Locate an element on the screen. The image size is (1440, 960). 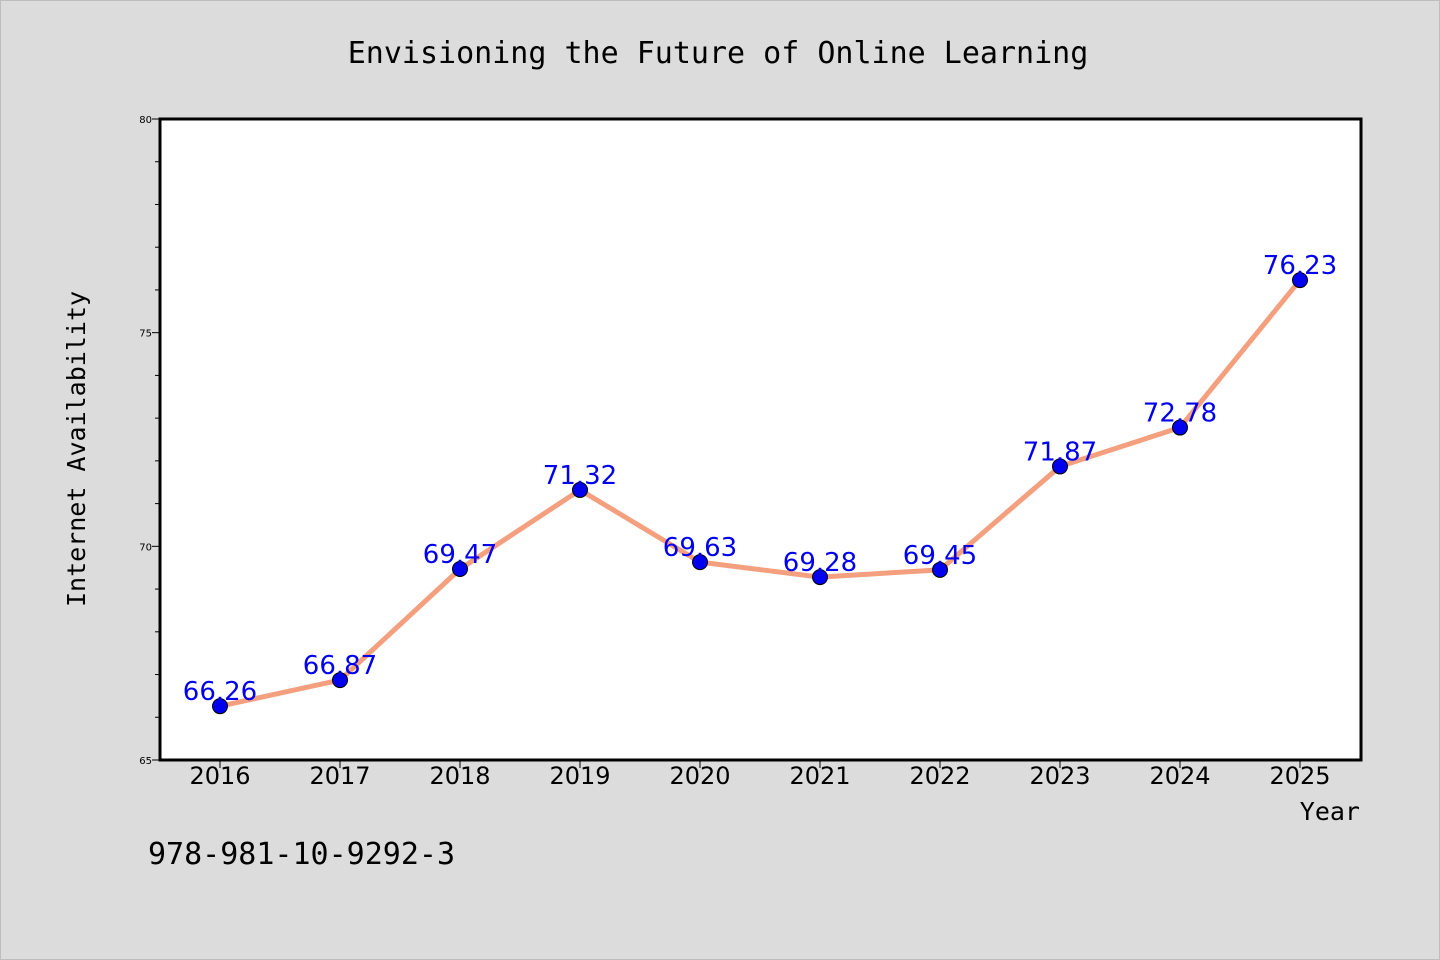
y-tick-label: 65 is located at coordinates (145, 761).